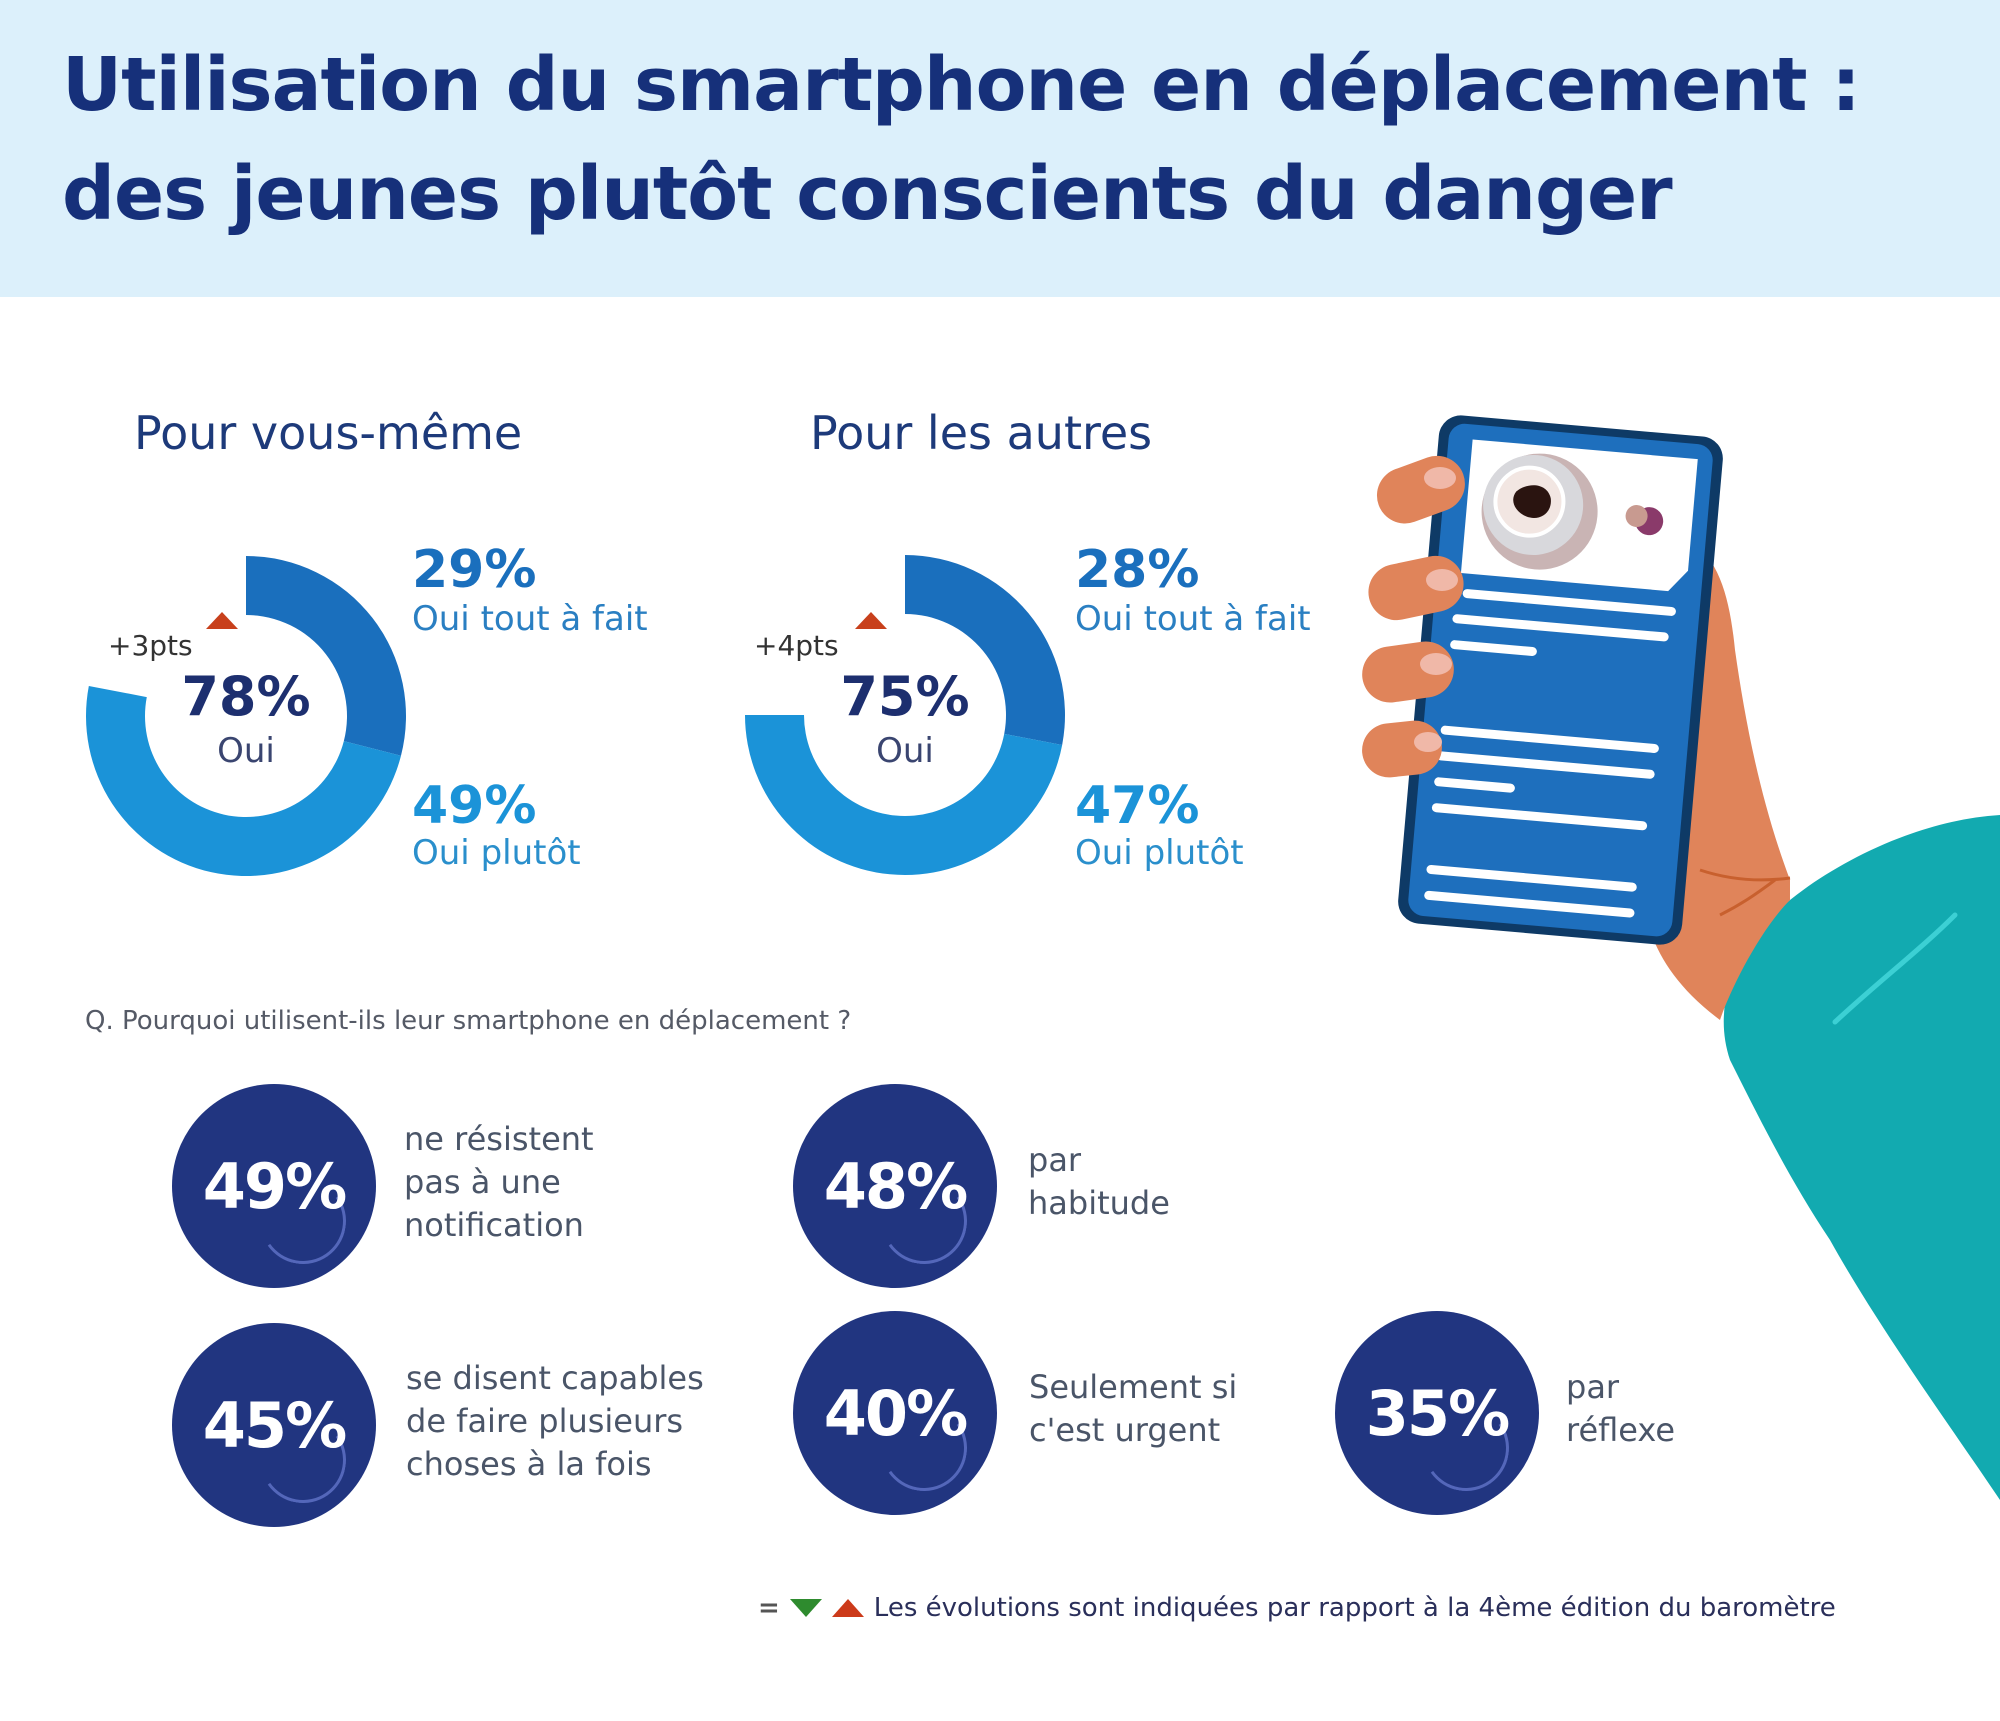 This screenshot has height=1721, width=2000. What do you see at coordinates (246, 751) in the screenshot?
I see `donut-1-total-label: Oui` at bounding box center [246, 751].